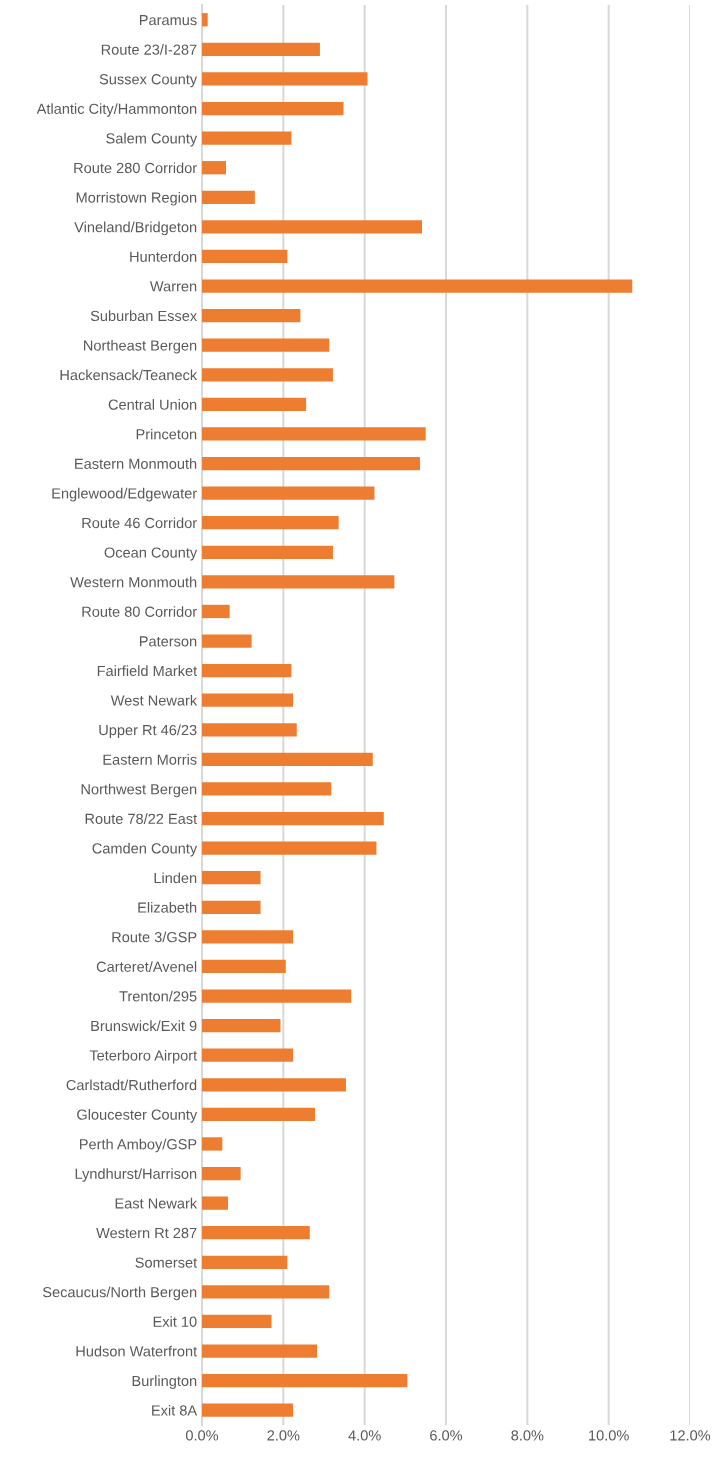 The image size is (725, 1462). What do you see at coordinates (164, 1382) in the screenshot?
I see `y-tick-label: Burlington` at bounding box center [164, 1382].